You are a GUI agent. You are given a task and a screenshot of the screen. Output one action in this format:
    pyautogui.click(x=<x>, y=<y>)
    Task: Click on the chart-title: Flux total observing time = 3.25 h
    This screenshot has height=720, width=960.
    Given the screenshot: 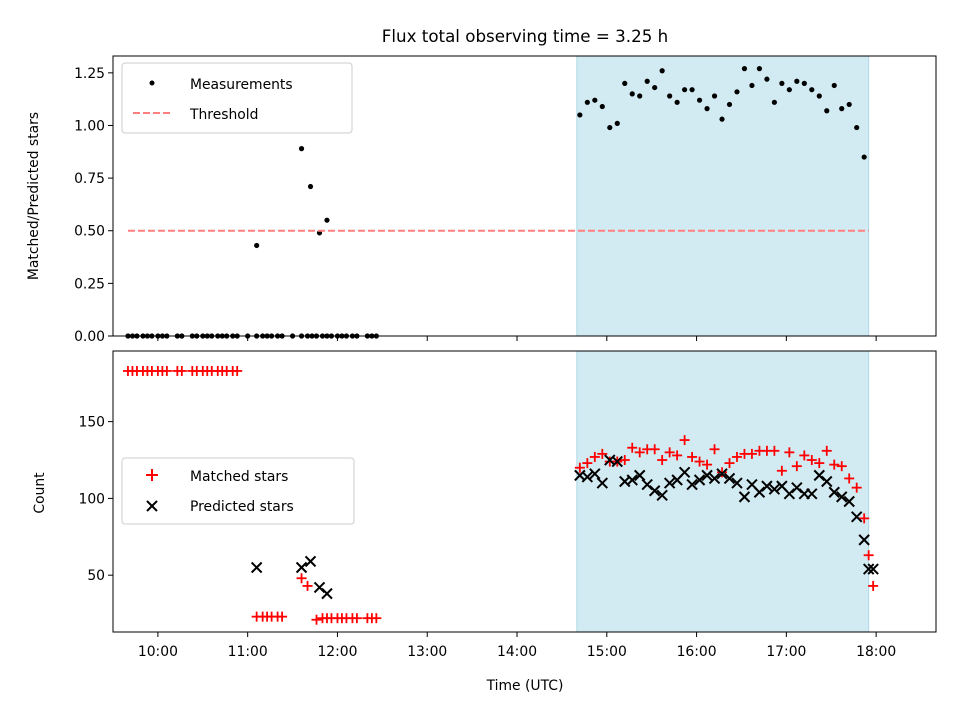 What is the action you would take?
    pyautogui.click(x=525, y=36)
    